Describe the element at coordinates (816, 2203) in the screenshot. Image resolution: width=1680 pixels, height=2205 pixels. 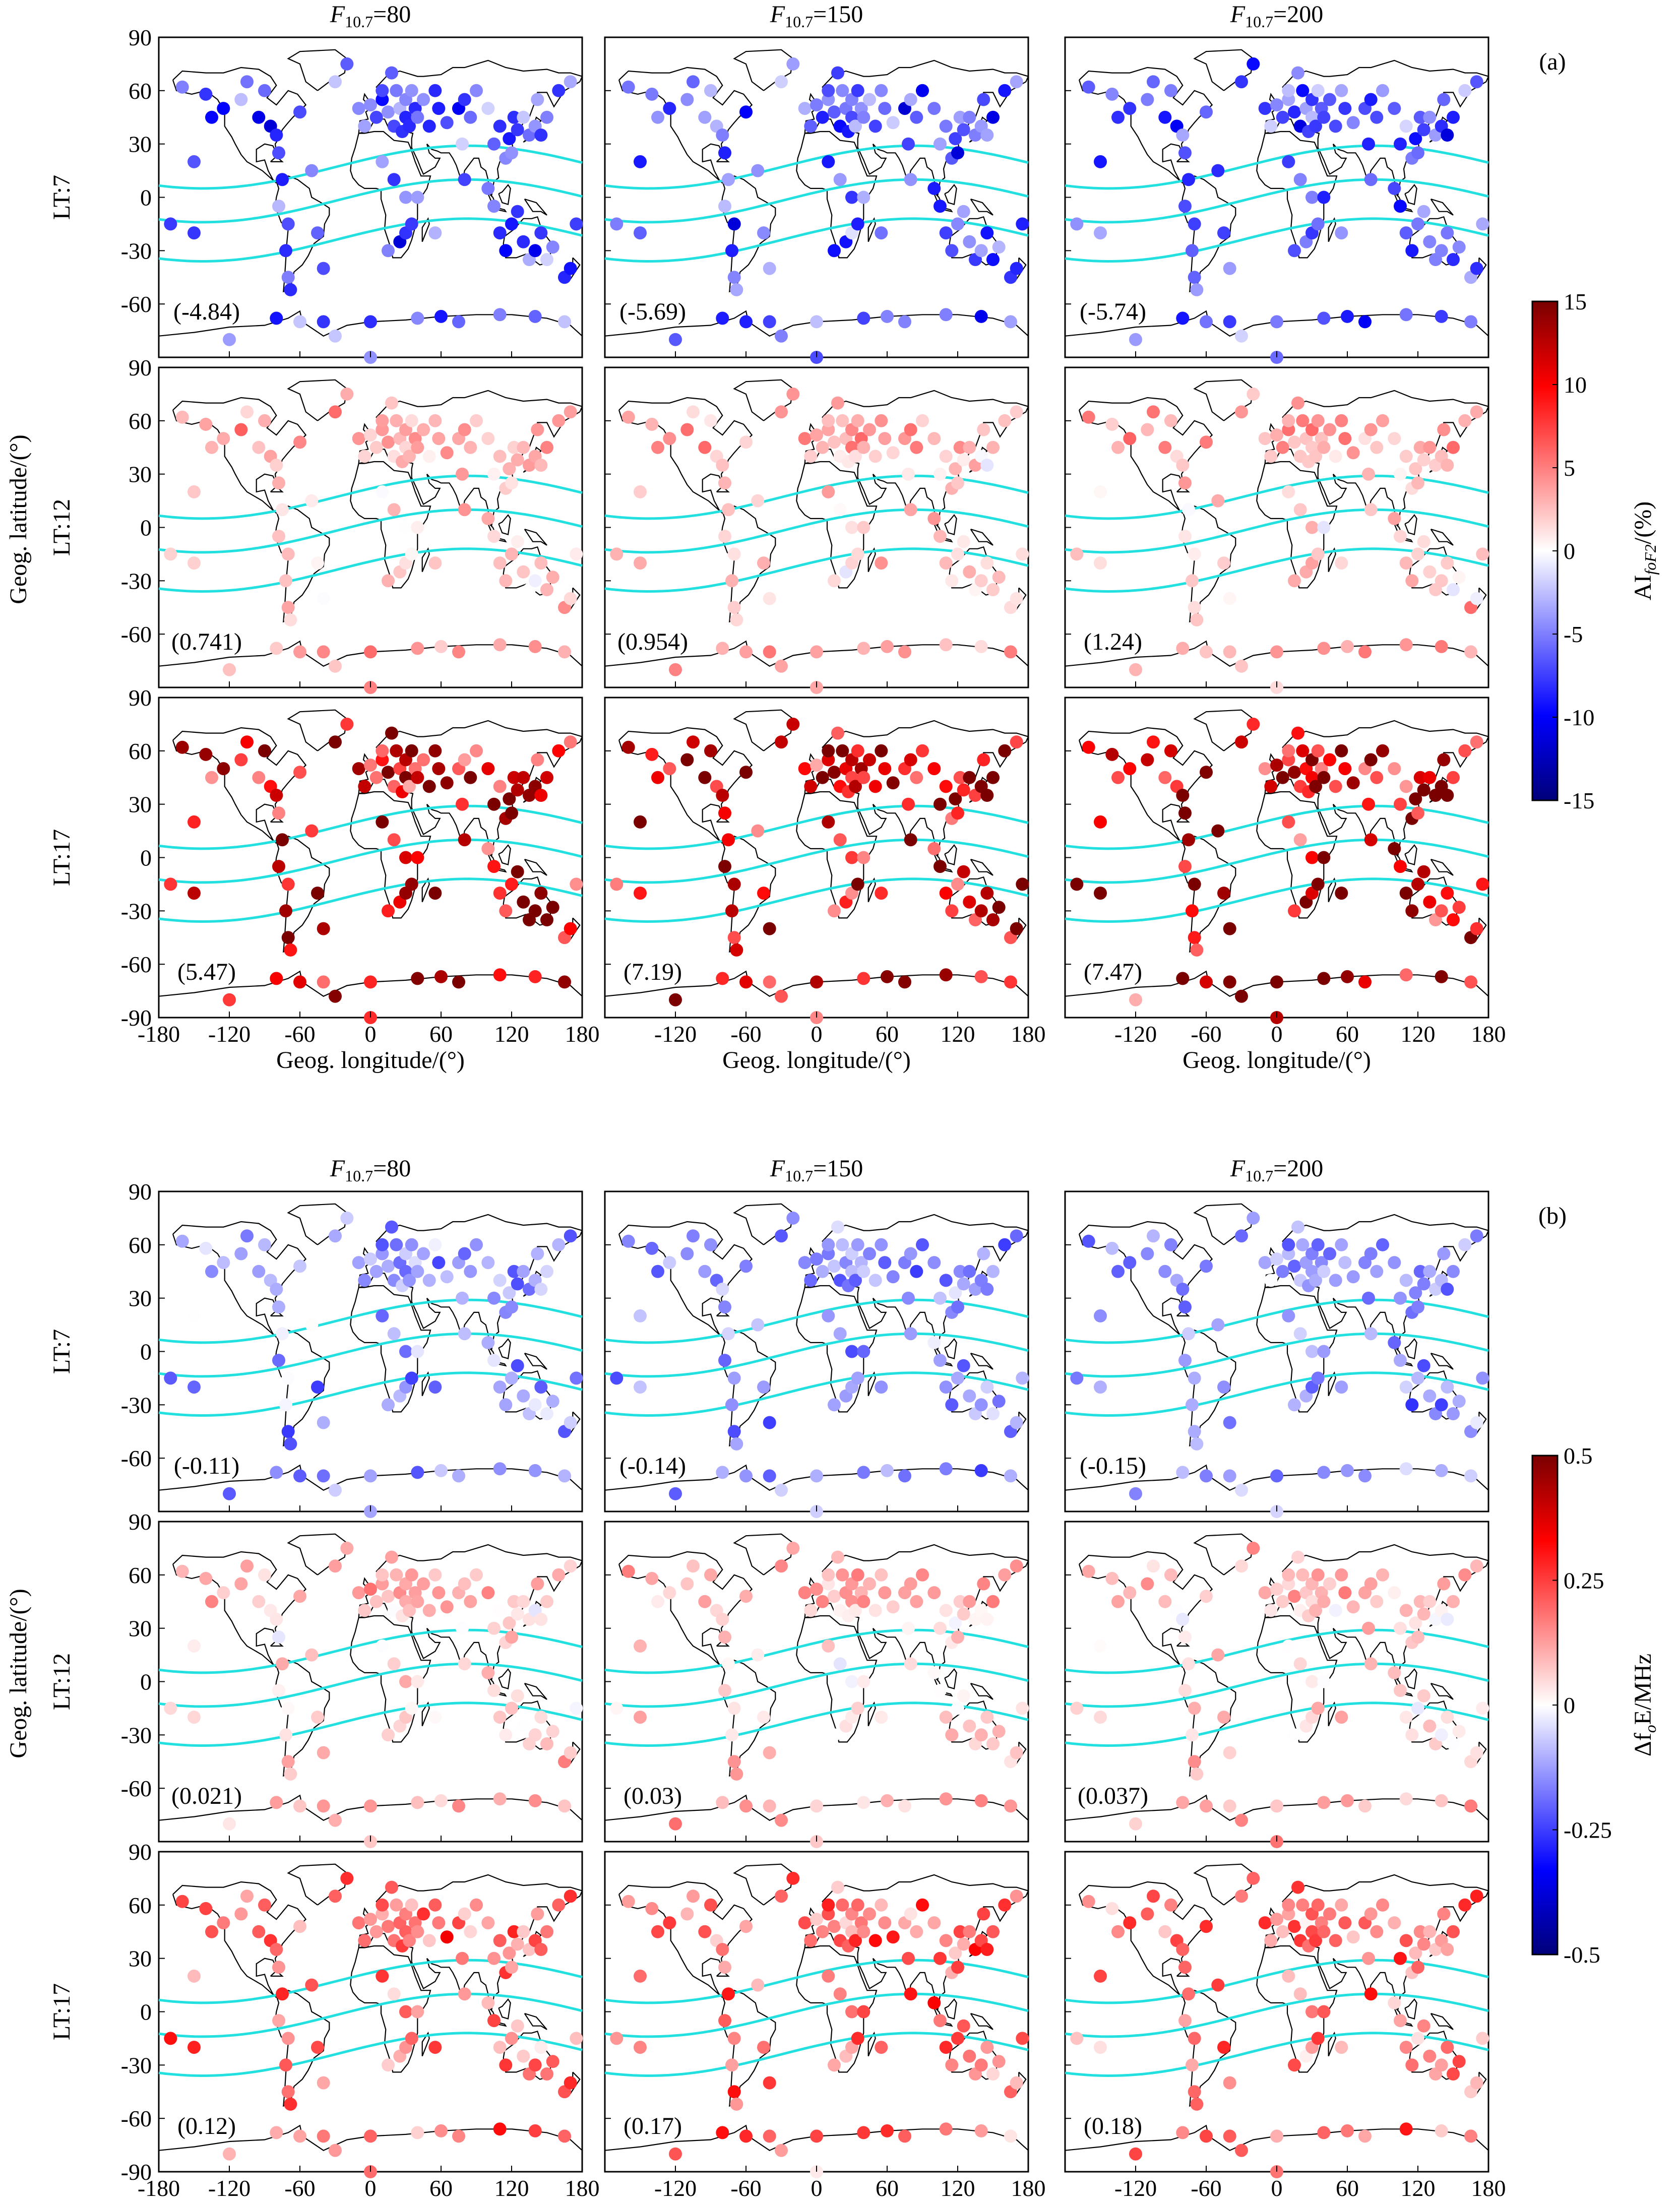
I see `x-axis-label: Geog. longitude/(°)` at that location.